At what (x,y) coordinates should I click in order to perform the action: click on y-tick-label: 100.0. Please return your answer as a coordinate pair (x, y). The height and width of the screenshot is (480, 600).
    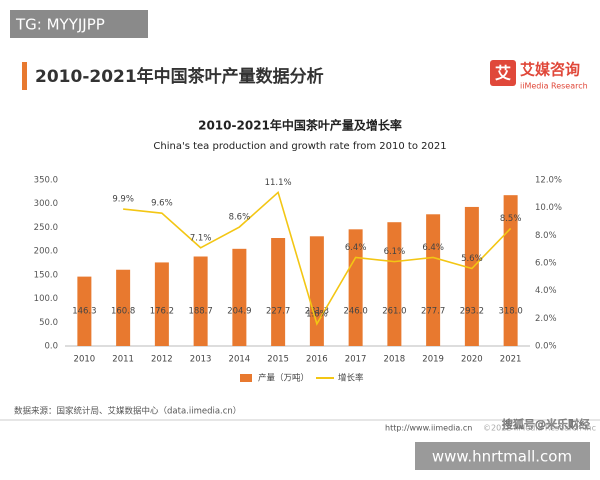
    Looking at the image, I should click on (46, 299).